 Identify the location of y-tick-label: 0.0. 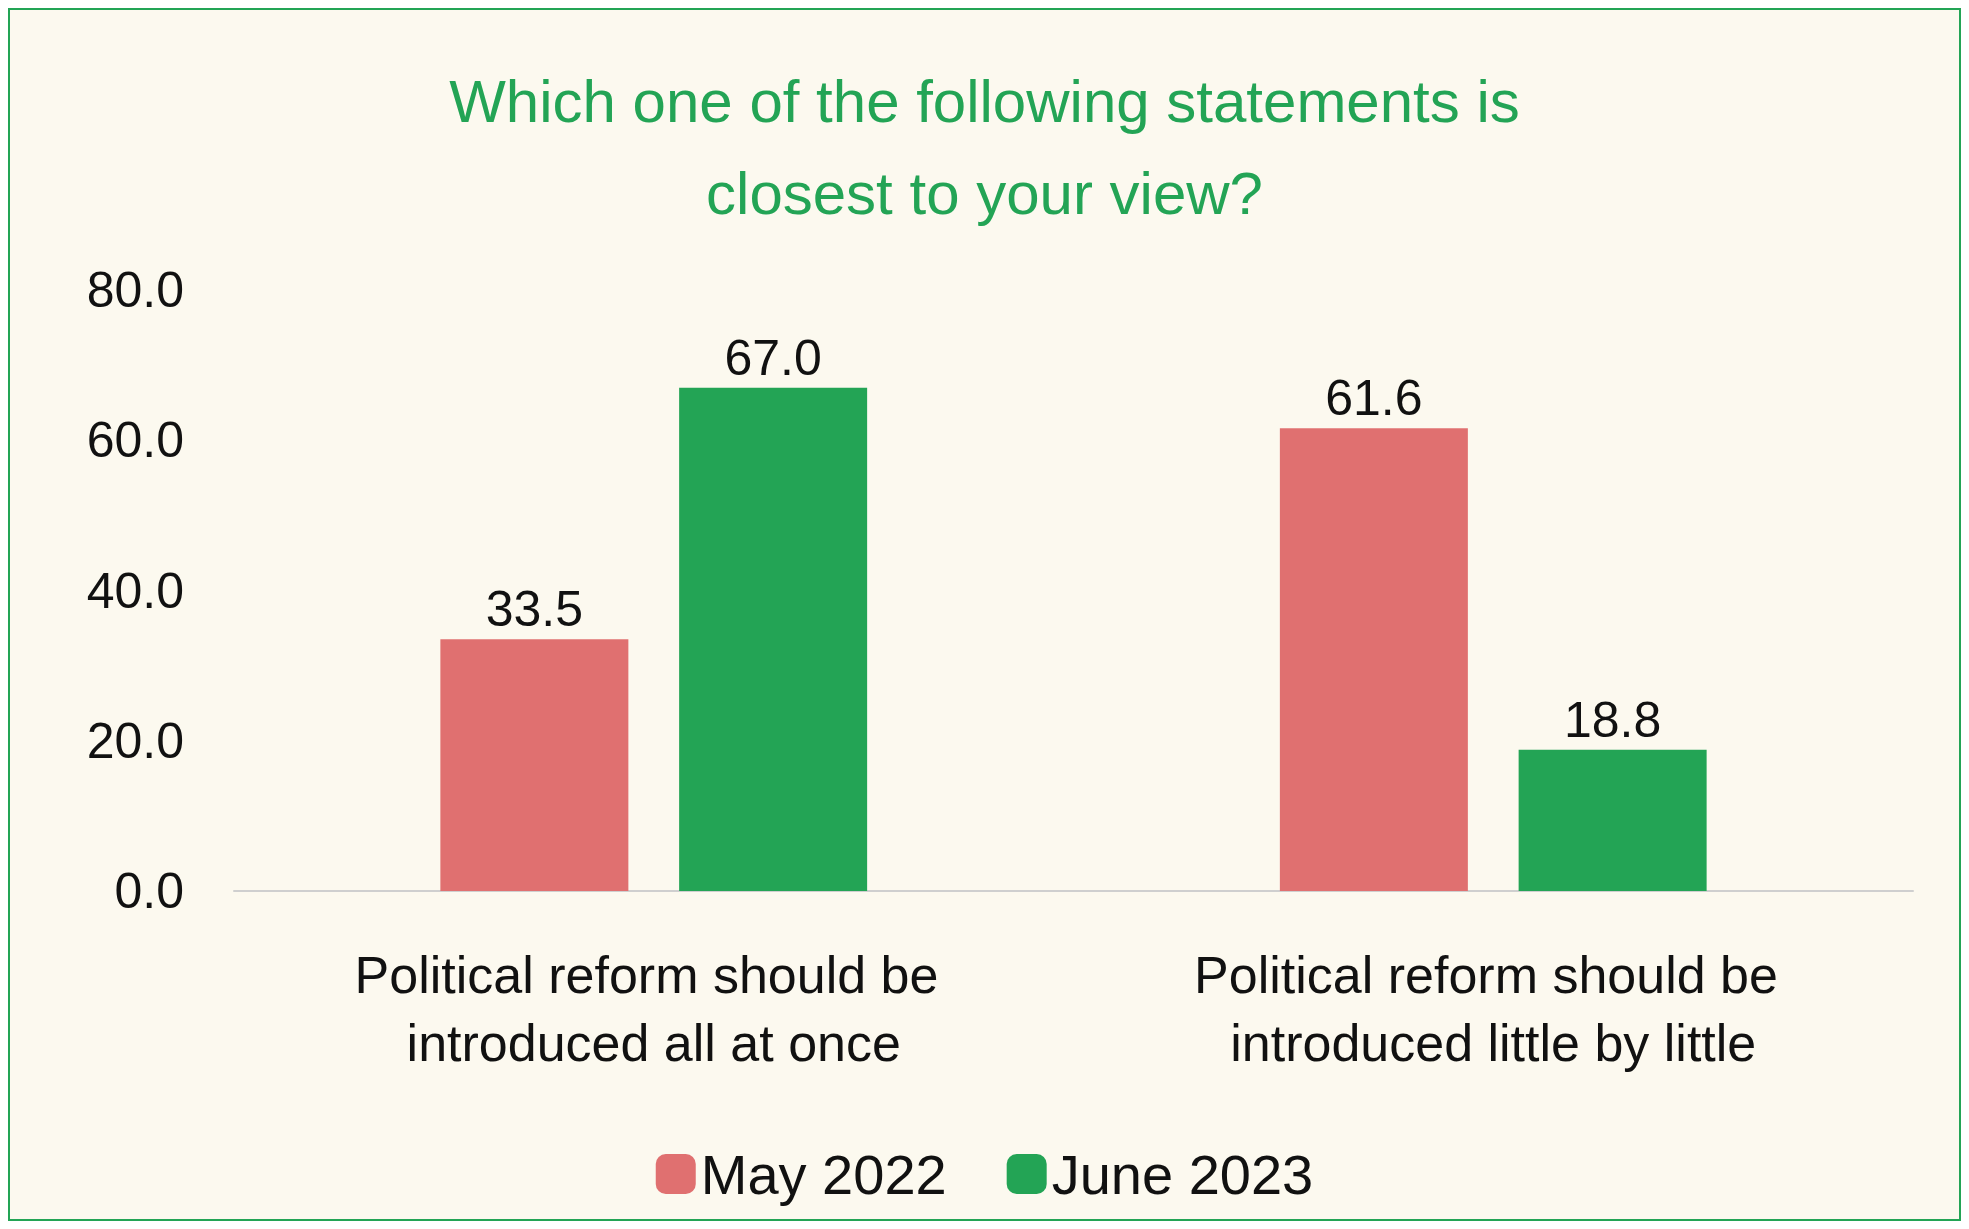
(149, 891).